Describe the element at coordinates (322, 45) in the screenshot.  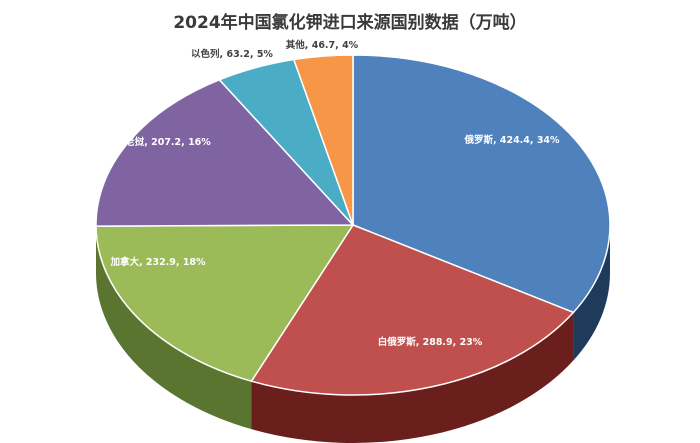
I see `data-label-5: 其他, 46.7, 4%` at that location.